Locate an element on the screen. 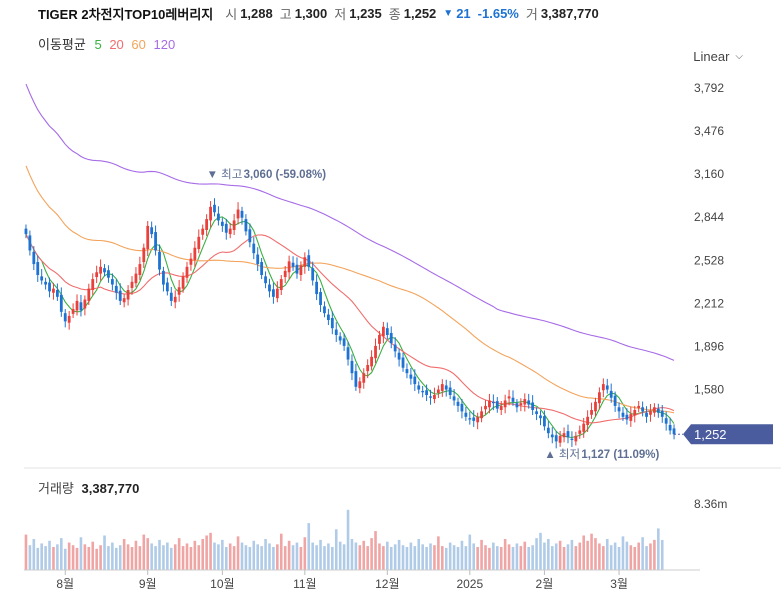 The image size is (781, 603). instrument-name: TIGER 2차전지TOP10레버리지 is located at coordinates (126, 14).